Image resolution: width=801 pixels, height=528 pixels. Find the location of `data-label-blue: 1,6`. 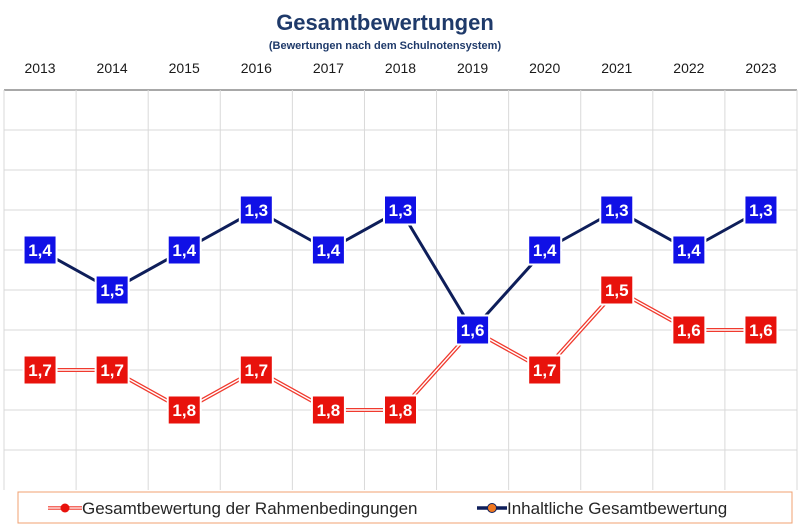

data-label-blue: 1,6 is located at coordinates (473, 330).